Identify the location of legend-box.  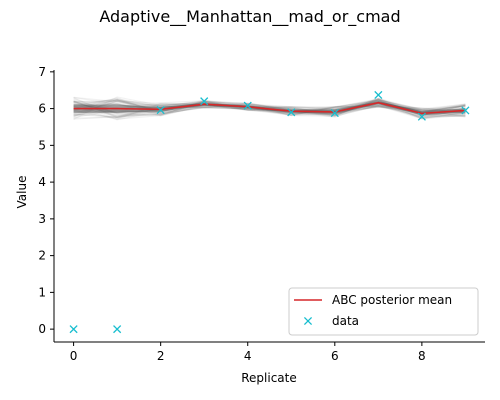
(383, 311).